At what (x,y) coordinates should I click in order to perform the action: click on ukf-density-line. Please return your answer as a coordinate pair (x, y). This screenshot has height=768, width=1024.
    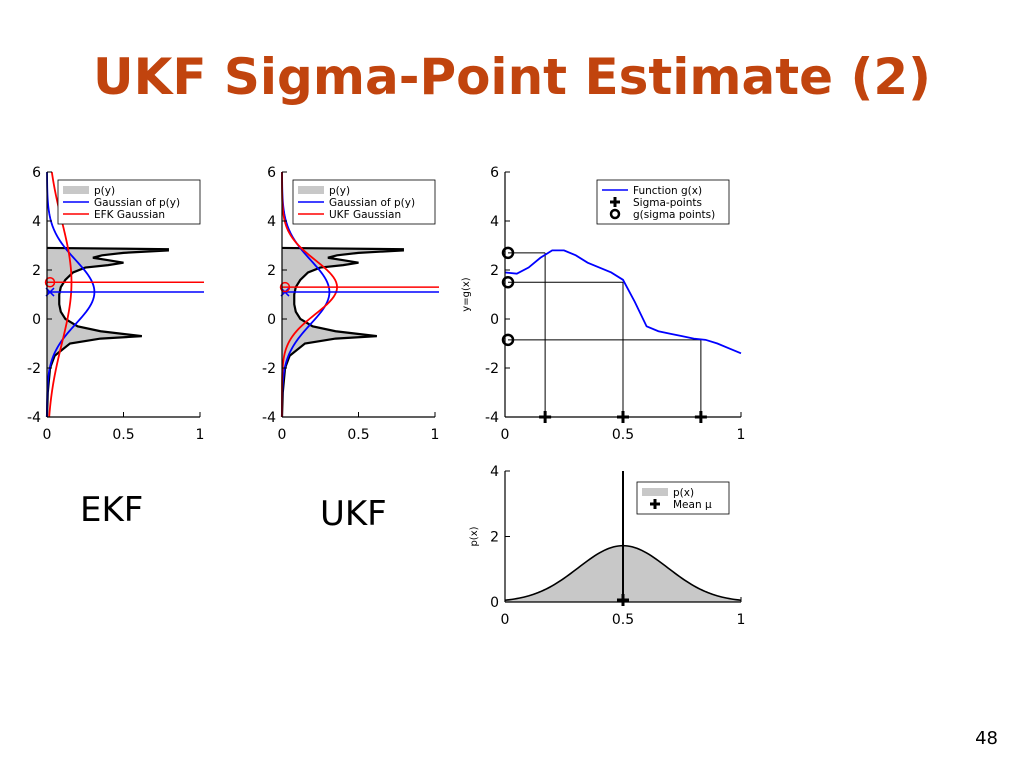
    Looking at the image, I should click on (342, 332).